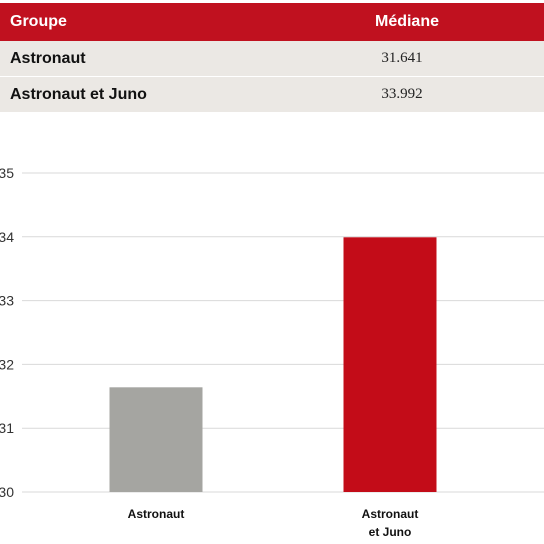 The height and width of the screenshot is (544, 544). What do you see at coordinates (7, 364) in the screenshot?
I see `y-tick-label: 32` at bounding box center [7, 364].